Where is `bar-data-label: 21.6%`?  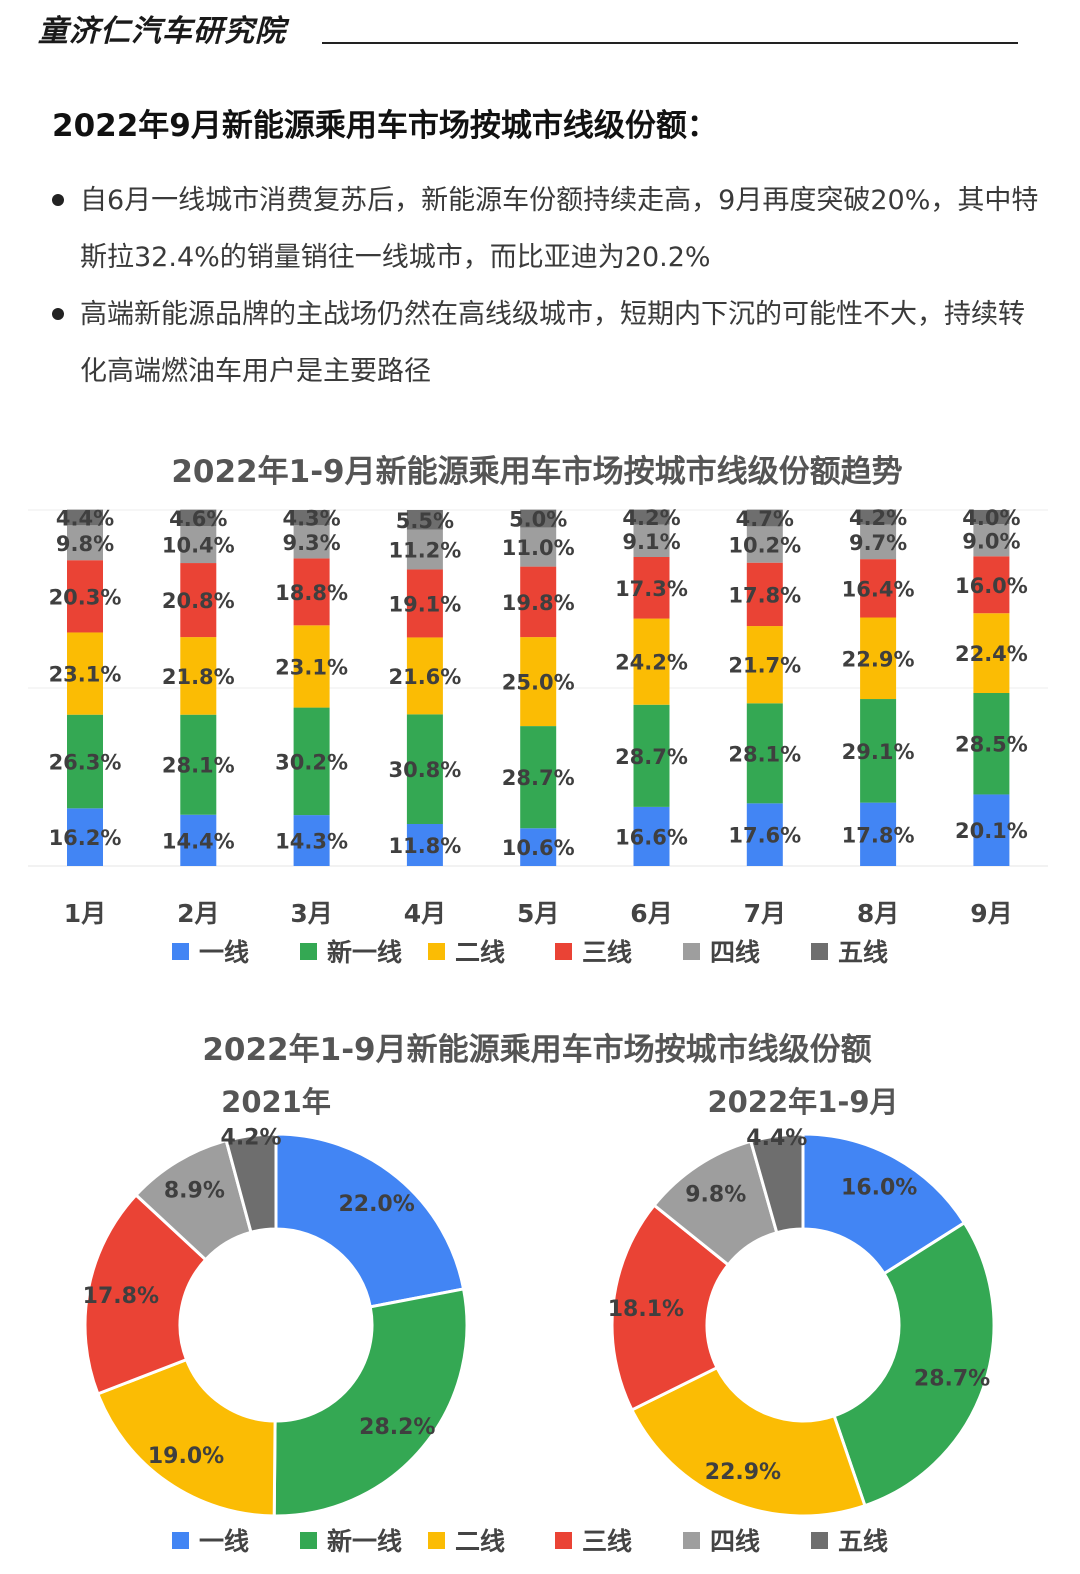
bar-data-label: 21.6% is located at coordinates (424, 677).